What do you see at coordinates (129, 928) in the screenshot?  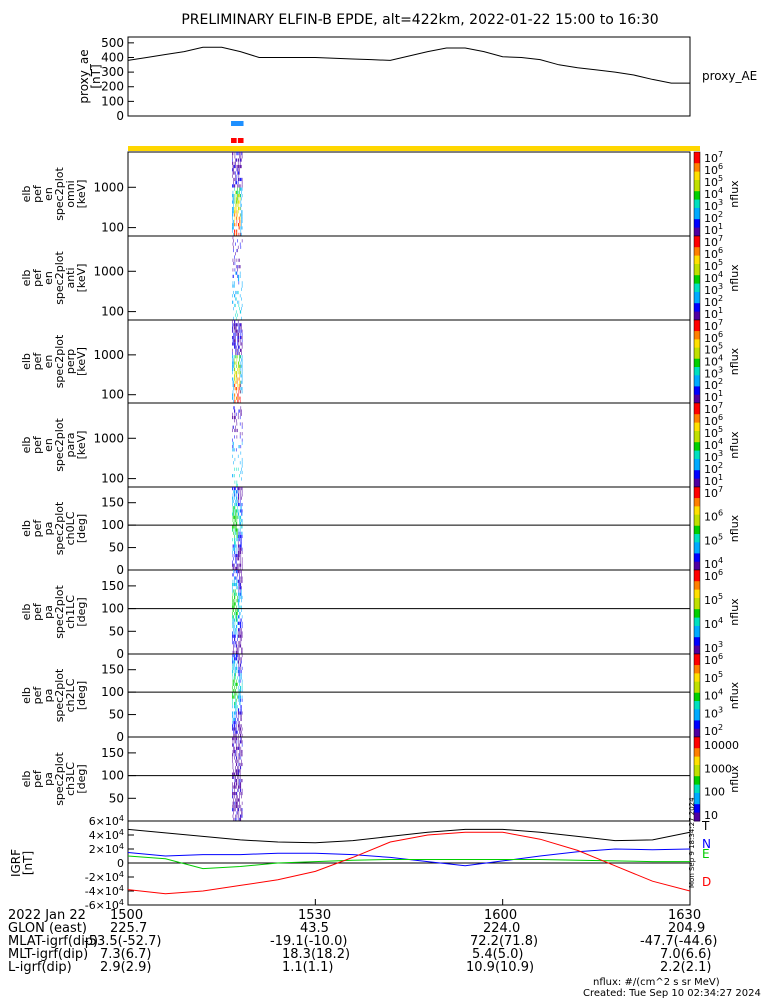 I see `glon-1500: 225.7` at bounding box center [129, 928].